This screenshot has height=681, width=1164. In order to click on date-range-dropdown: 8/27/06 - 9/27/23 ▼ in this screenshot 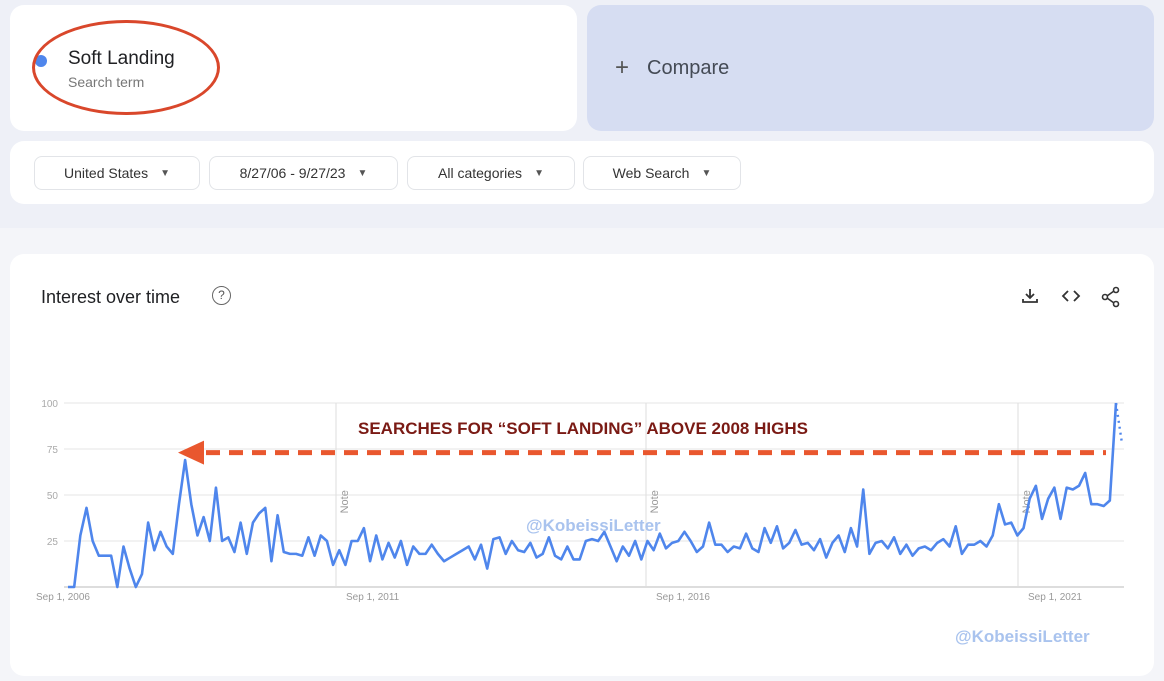, I will do `click(303, 173)`.